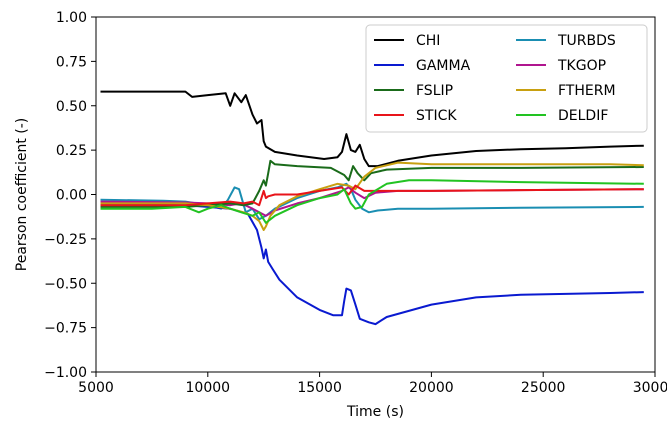 The image size is (667, 422). What do you see at coordinates (586, 41) in the screenshot?
I see `legend-label-turbds: TURBDS` at bounding box center [586, 41].